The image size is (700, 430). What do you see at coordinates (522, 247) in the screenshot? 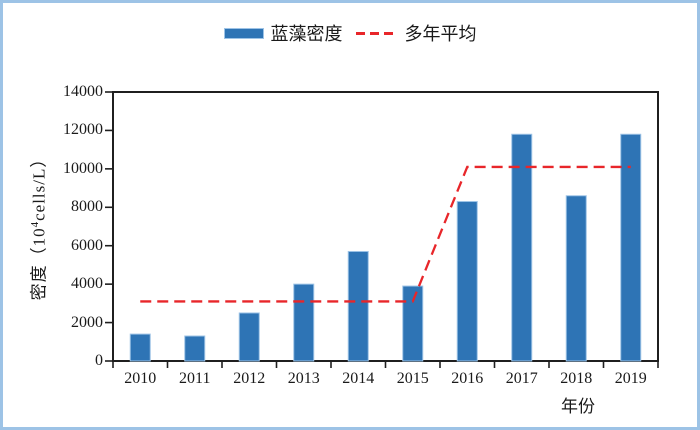
I see `bar-2017` at bounding box center [522, 247].